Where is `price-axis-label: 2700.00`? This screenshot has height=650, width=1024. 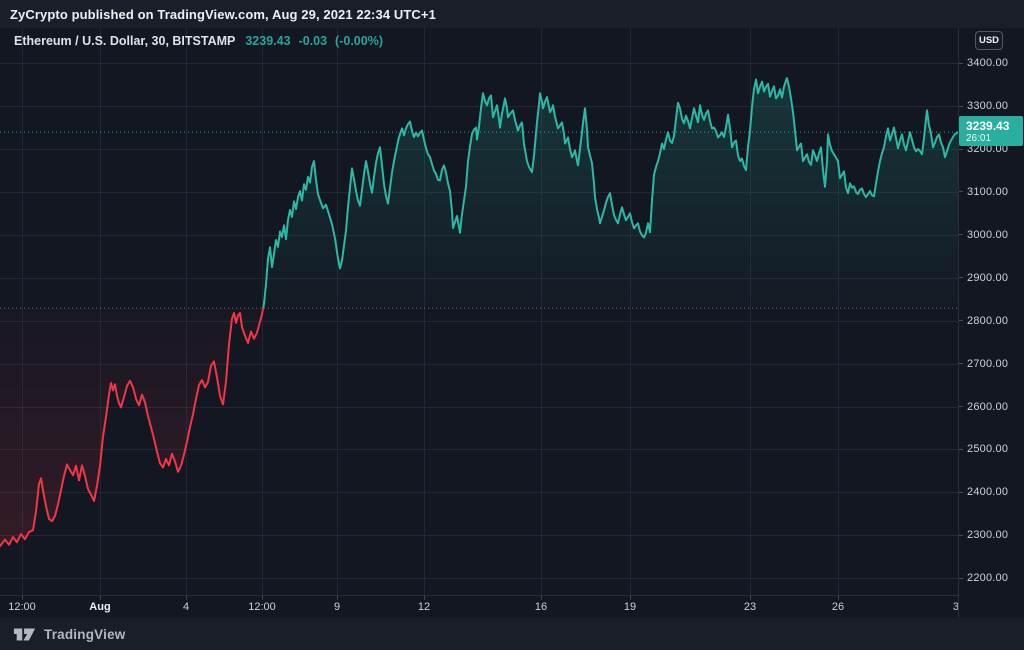 price-axis-label: 2700.00 is located at coordinates (988, 363).